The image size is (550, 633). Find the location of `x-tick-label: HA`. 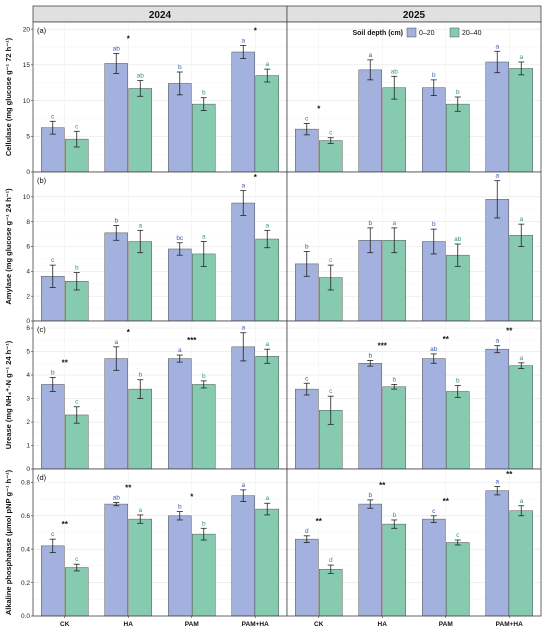

x-tick-label: HA is located at coordinates (383, 624).